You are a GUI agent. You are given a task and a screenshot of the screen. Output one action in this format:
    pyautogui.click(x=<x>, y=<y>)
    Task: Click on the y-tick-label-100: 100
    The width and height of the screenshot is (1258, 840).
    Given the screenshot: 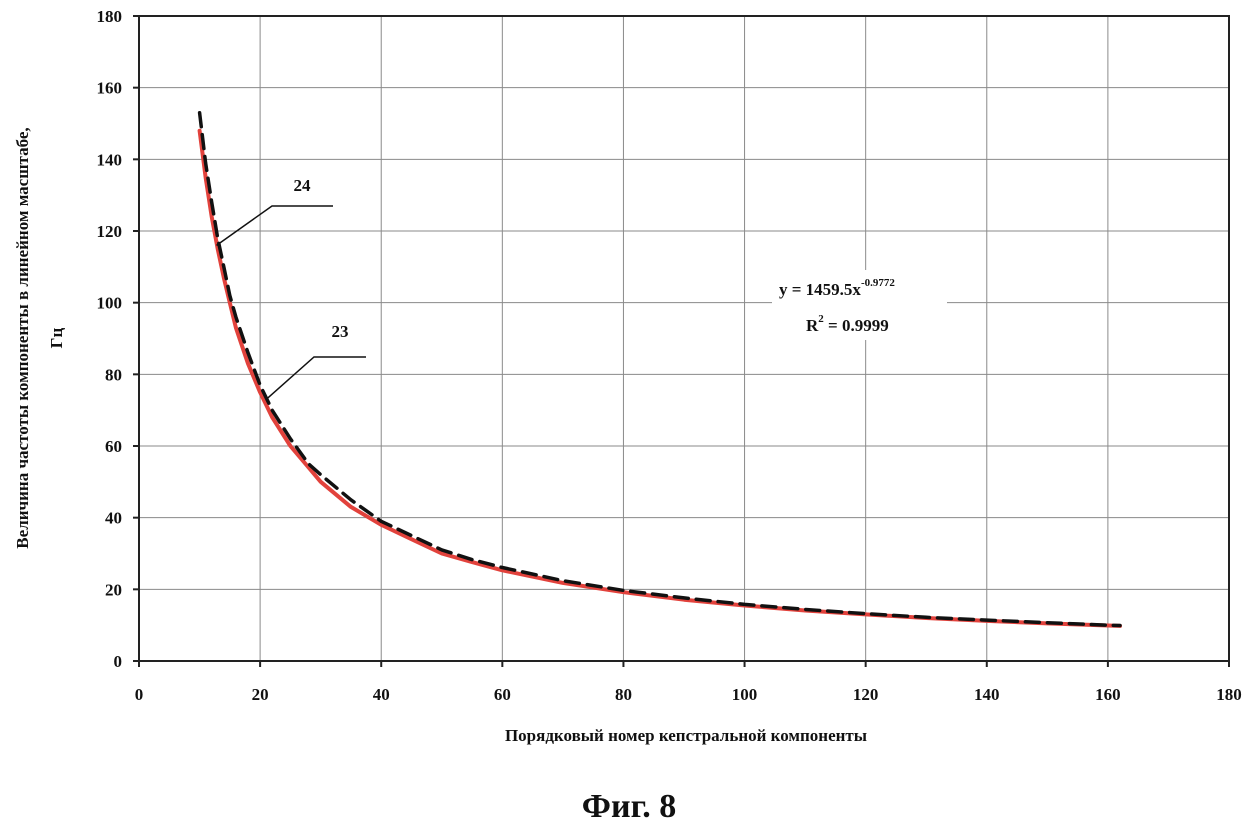 What is the action you would take?
    pyautogui.click(x=110, y=303)
    